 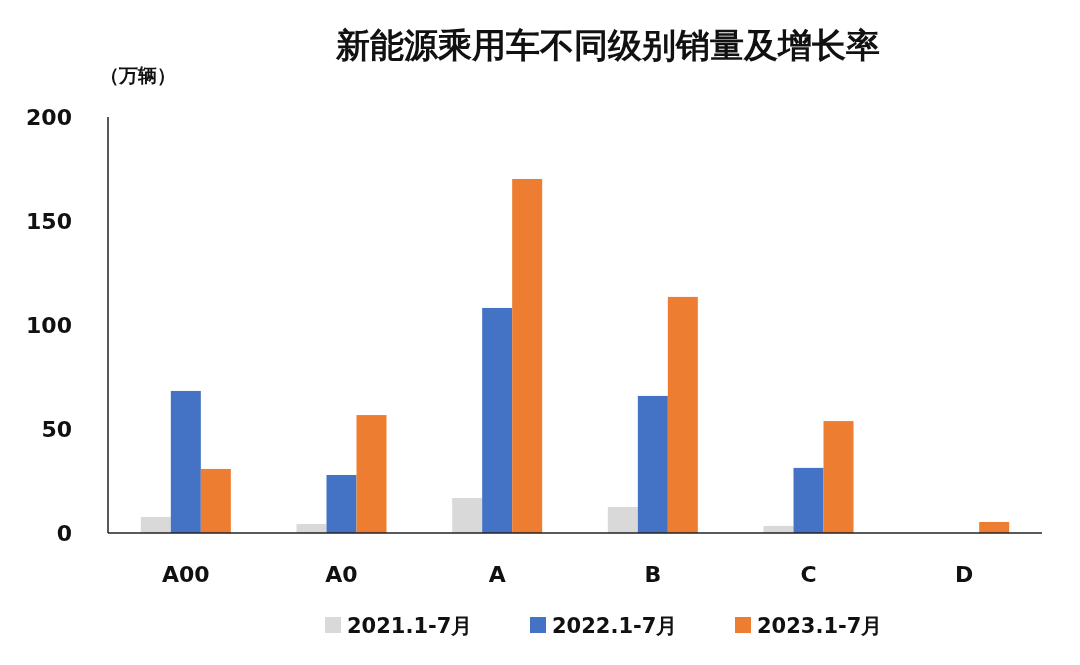 I want to click on chart-title: 新能源乘用车不同级别销量及增长率, so click(x=607, y=45).